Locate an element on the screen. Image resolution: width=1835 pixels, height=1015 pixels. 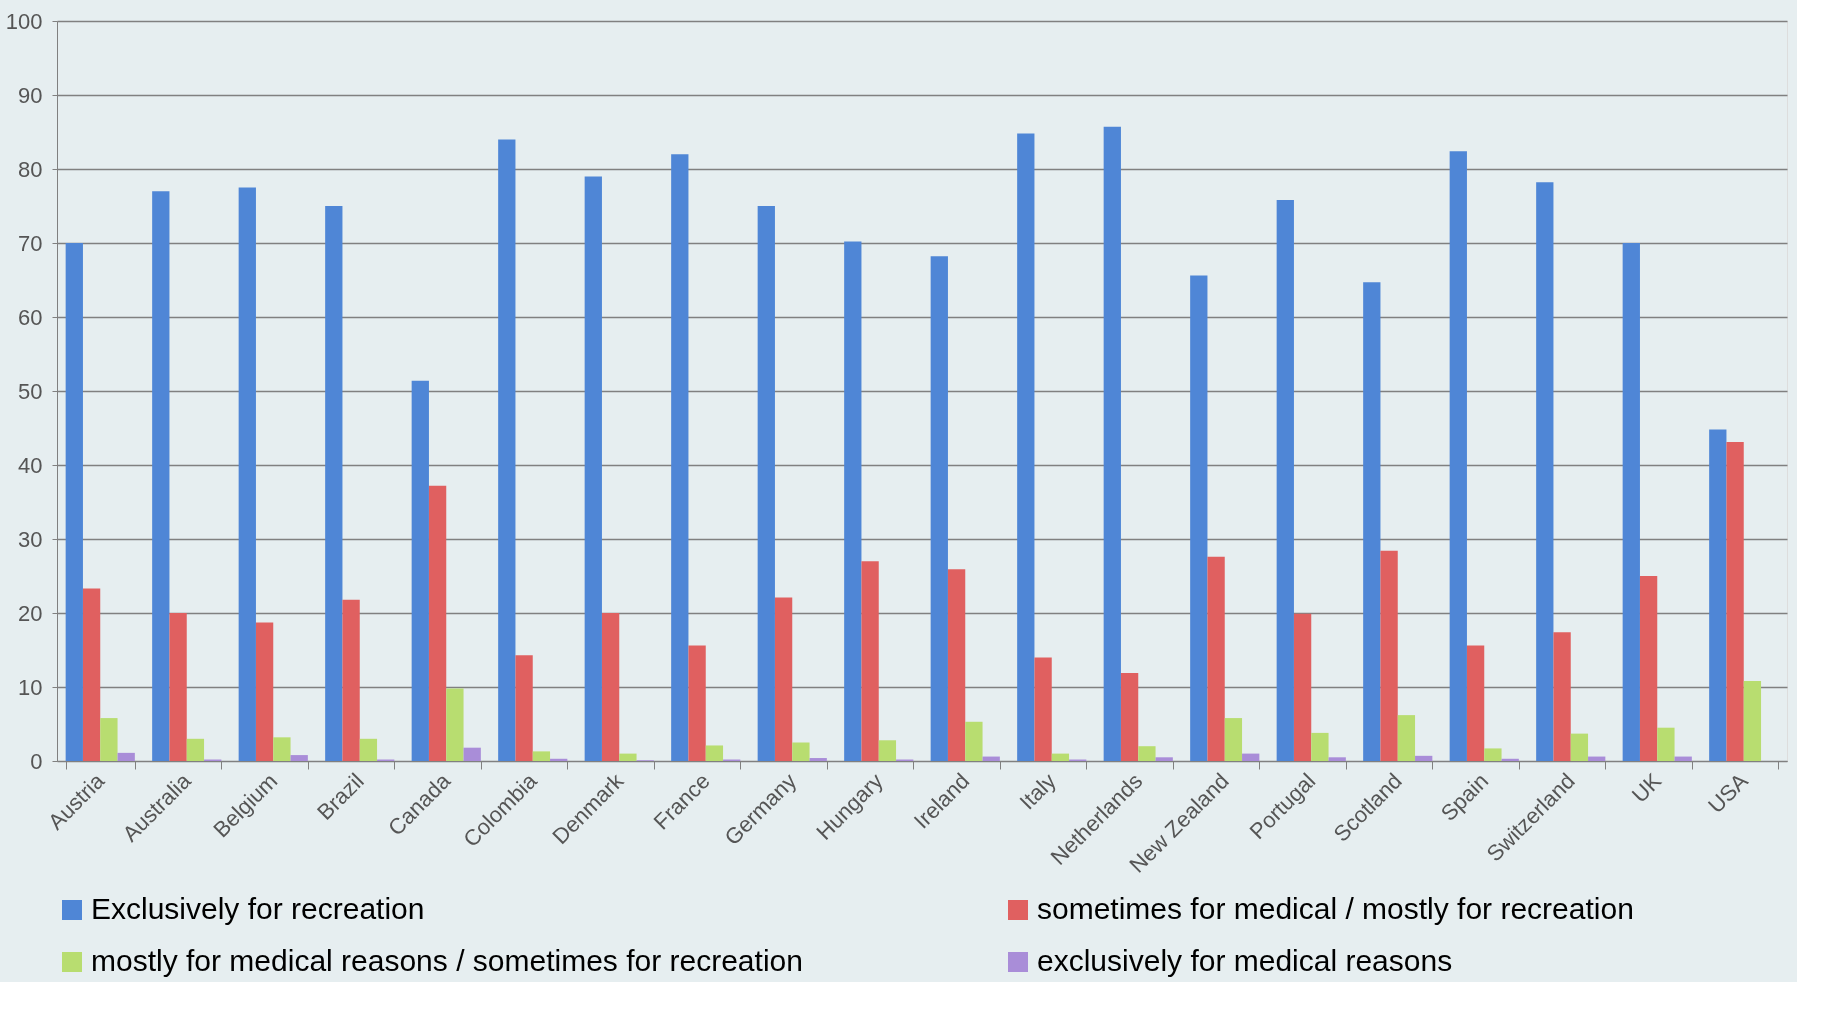
y-tick-label: 80 is located at coordinates (30, 169).